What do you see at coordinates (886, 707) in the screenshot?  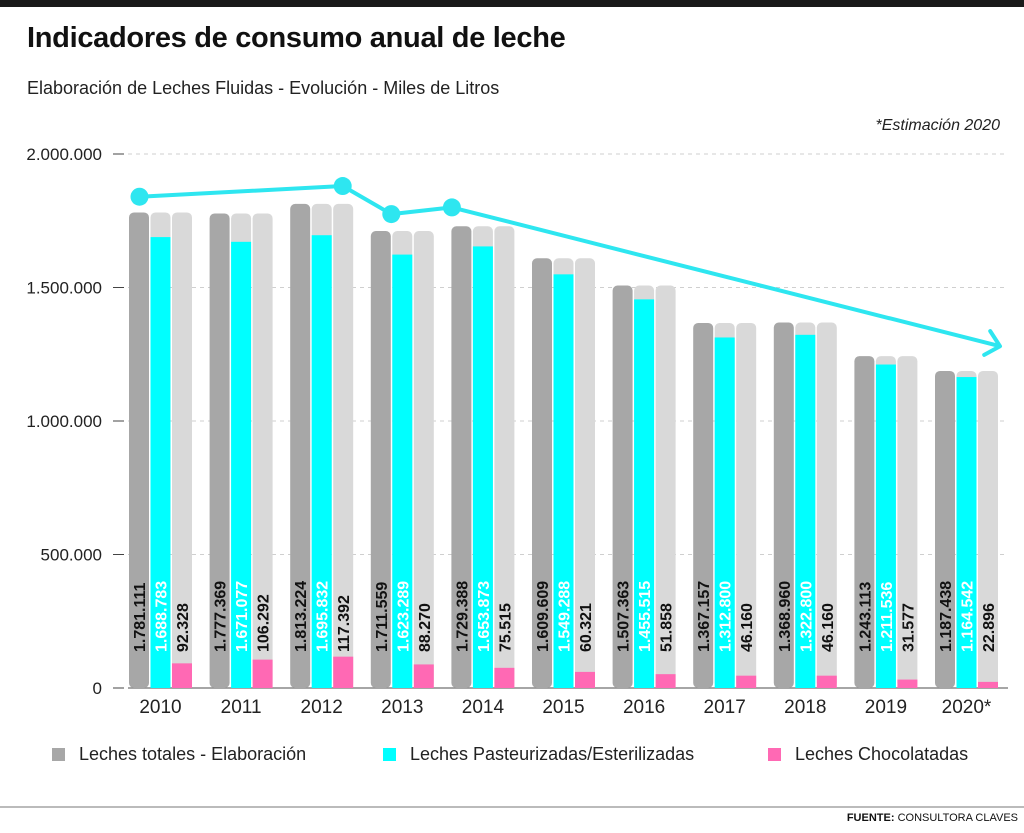 I see `x-tick-label: 2019` at bounding box center [886, 707].